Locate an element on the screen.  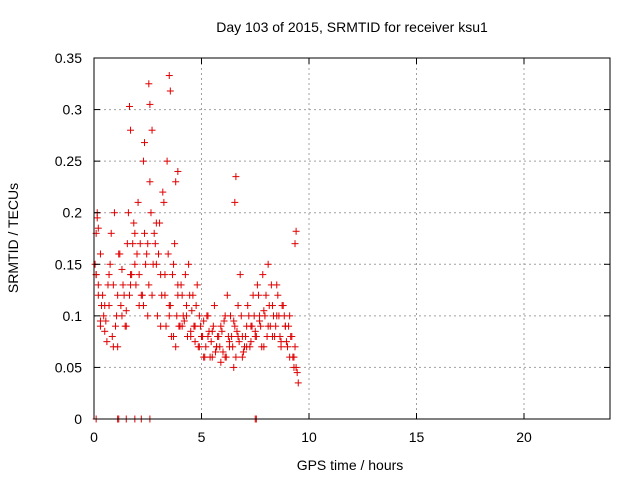
x-tick-label: 15 is located at coordinates (417, 437).